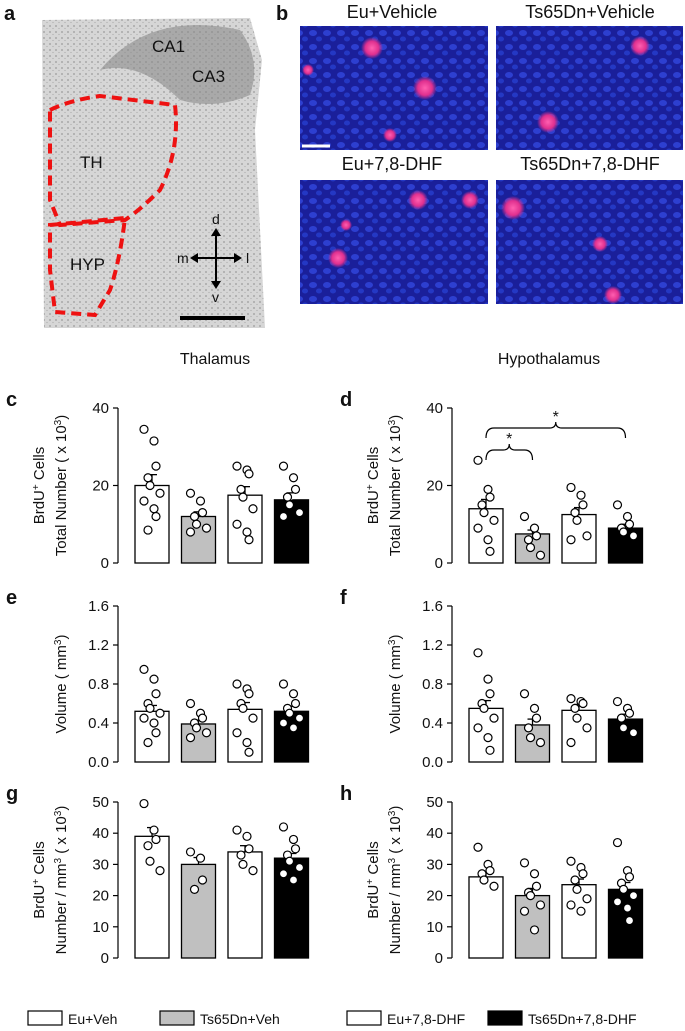  I want to click on superscript: 3, so click(58, 813).